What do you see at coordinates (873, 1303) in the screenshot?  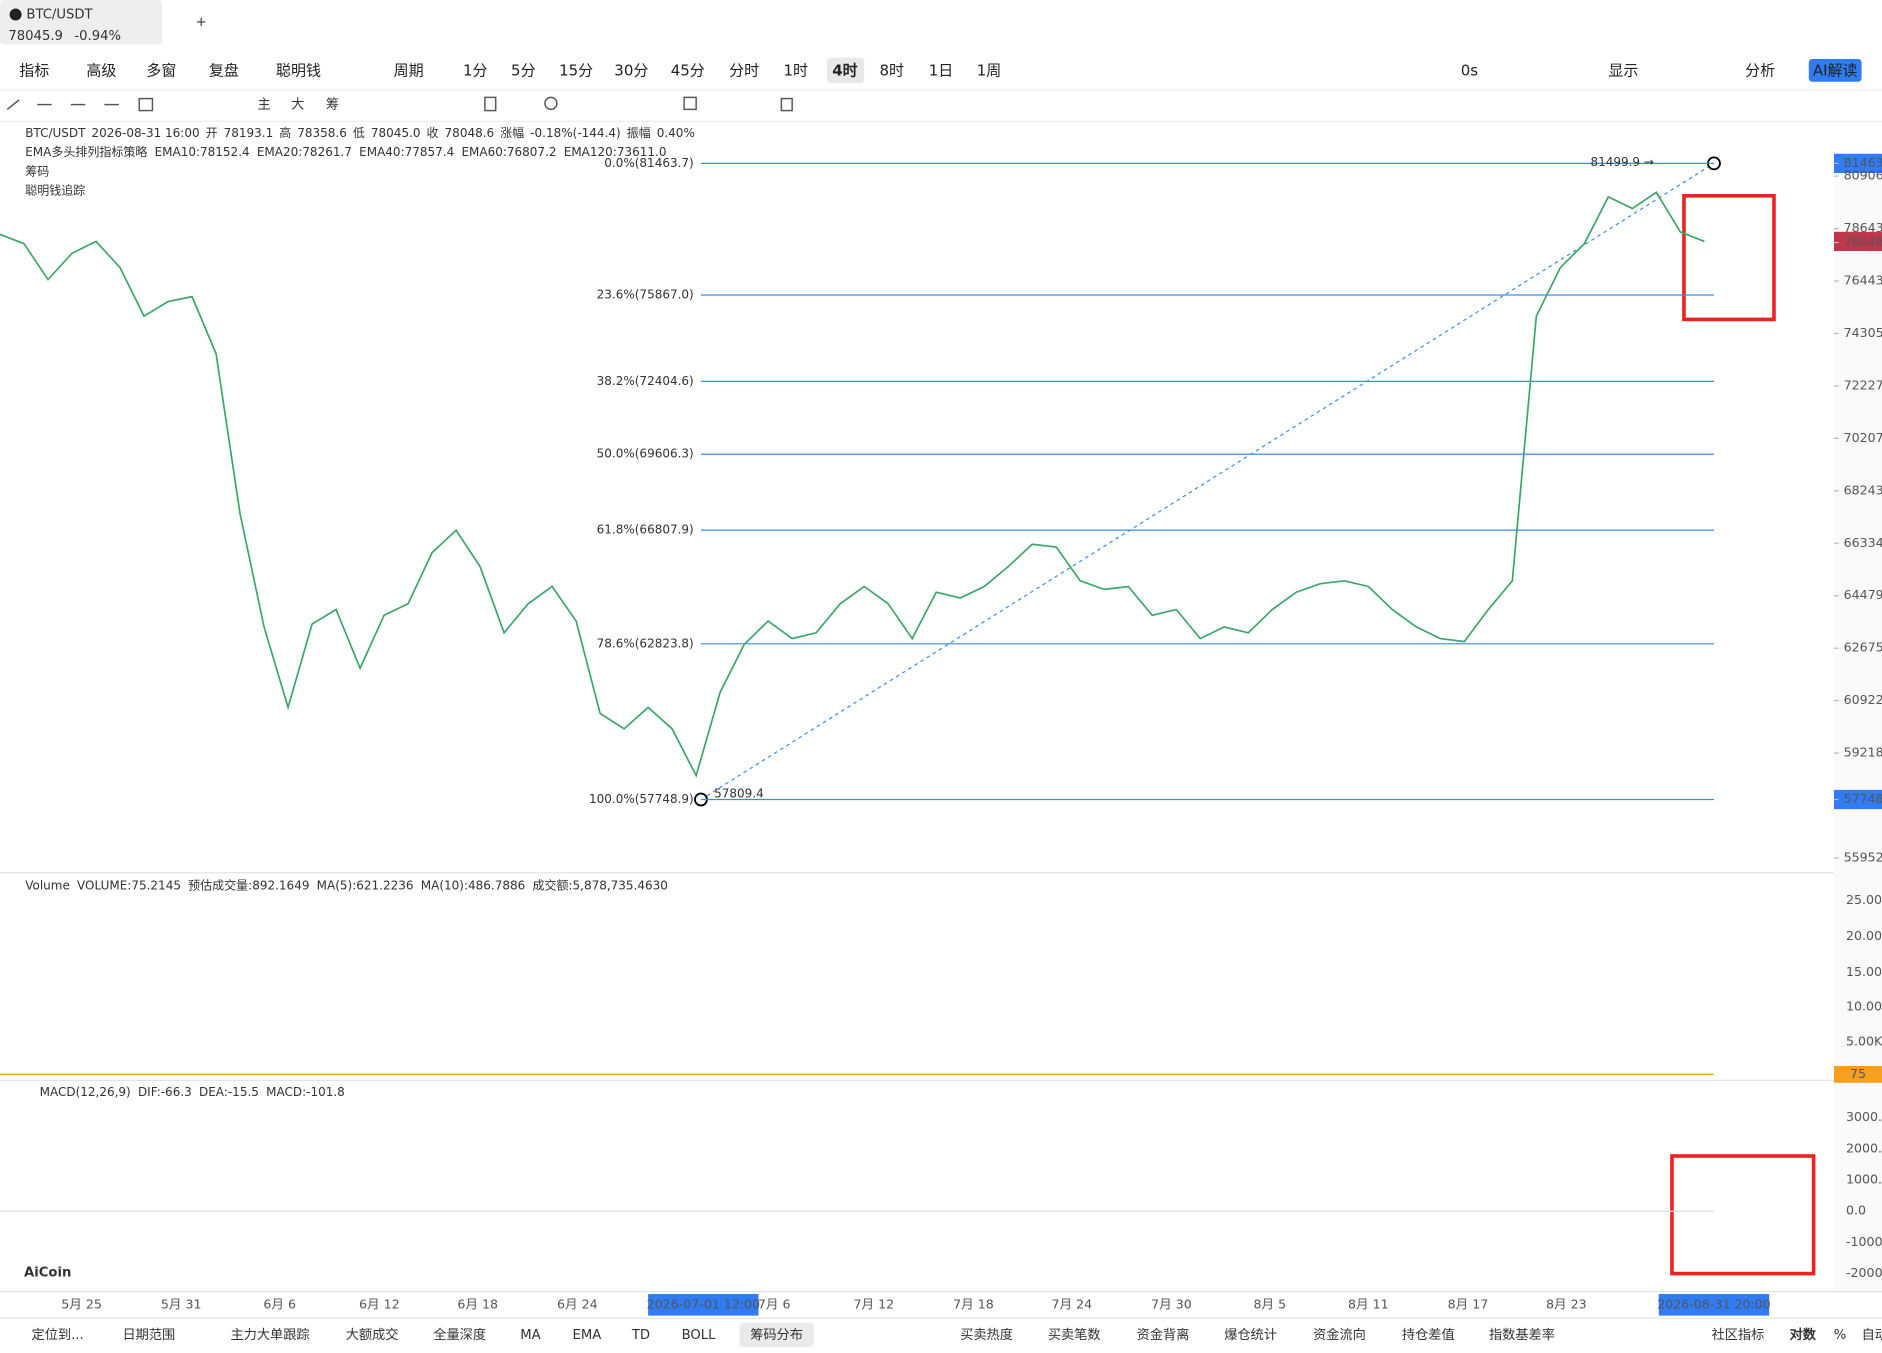 I see `date-label: 7月 12` at bounding box center [873, 1303].